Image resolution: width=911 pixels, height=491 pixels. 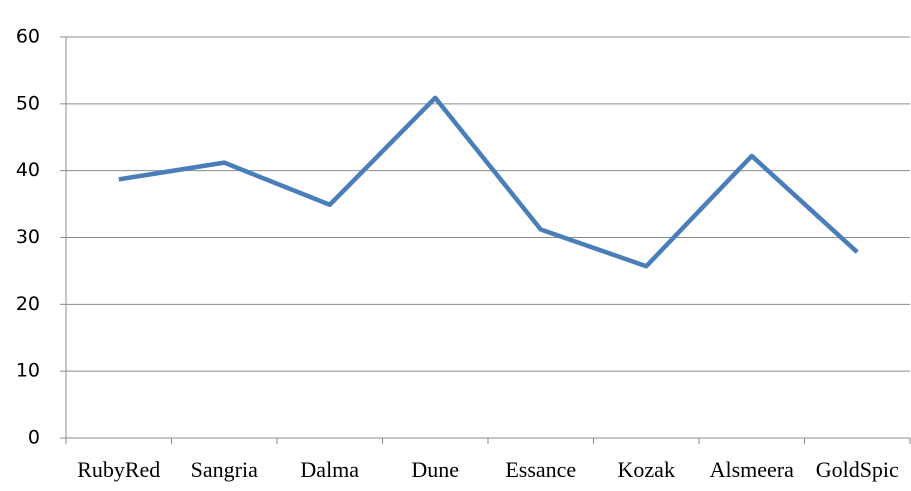 I want to click on y-tick-label: 20, so click(x=28, y=304).